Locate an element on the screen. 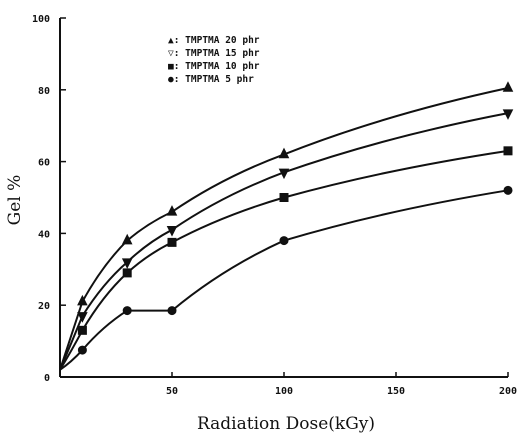 Image resolution: width=518 pixels, height=435 pixels. x-tick-label: 100 is located at coordinates (284, 391).